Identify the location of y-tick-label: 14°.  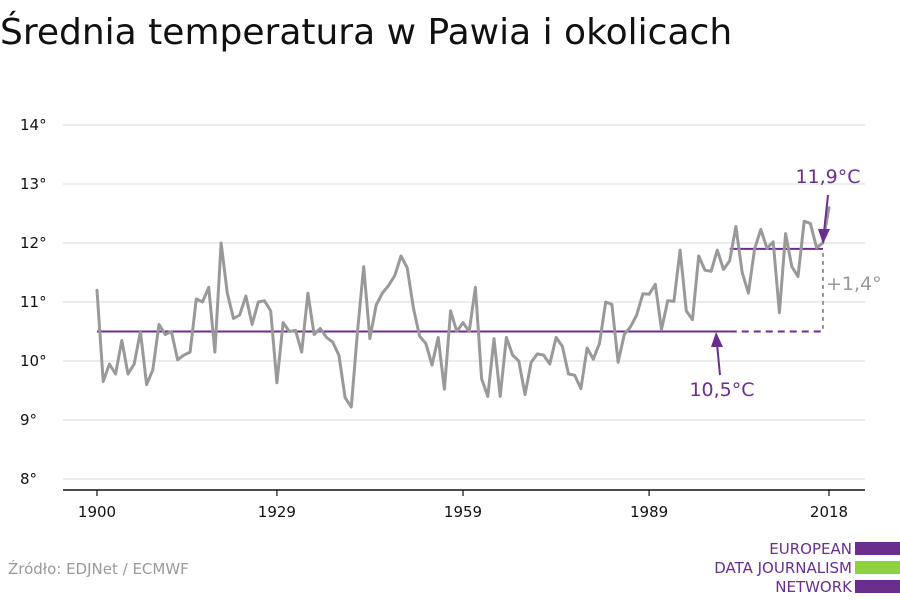
(33, 125).